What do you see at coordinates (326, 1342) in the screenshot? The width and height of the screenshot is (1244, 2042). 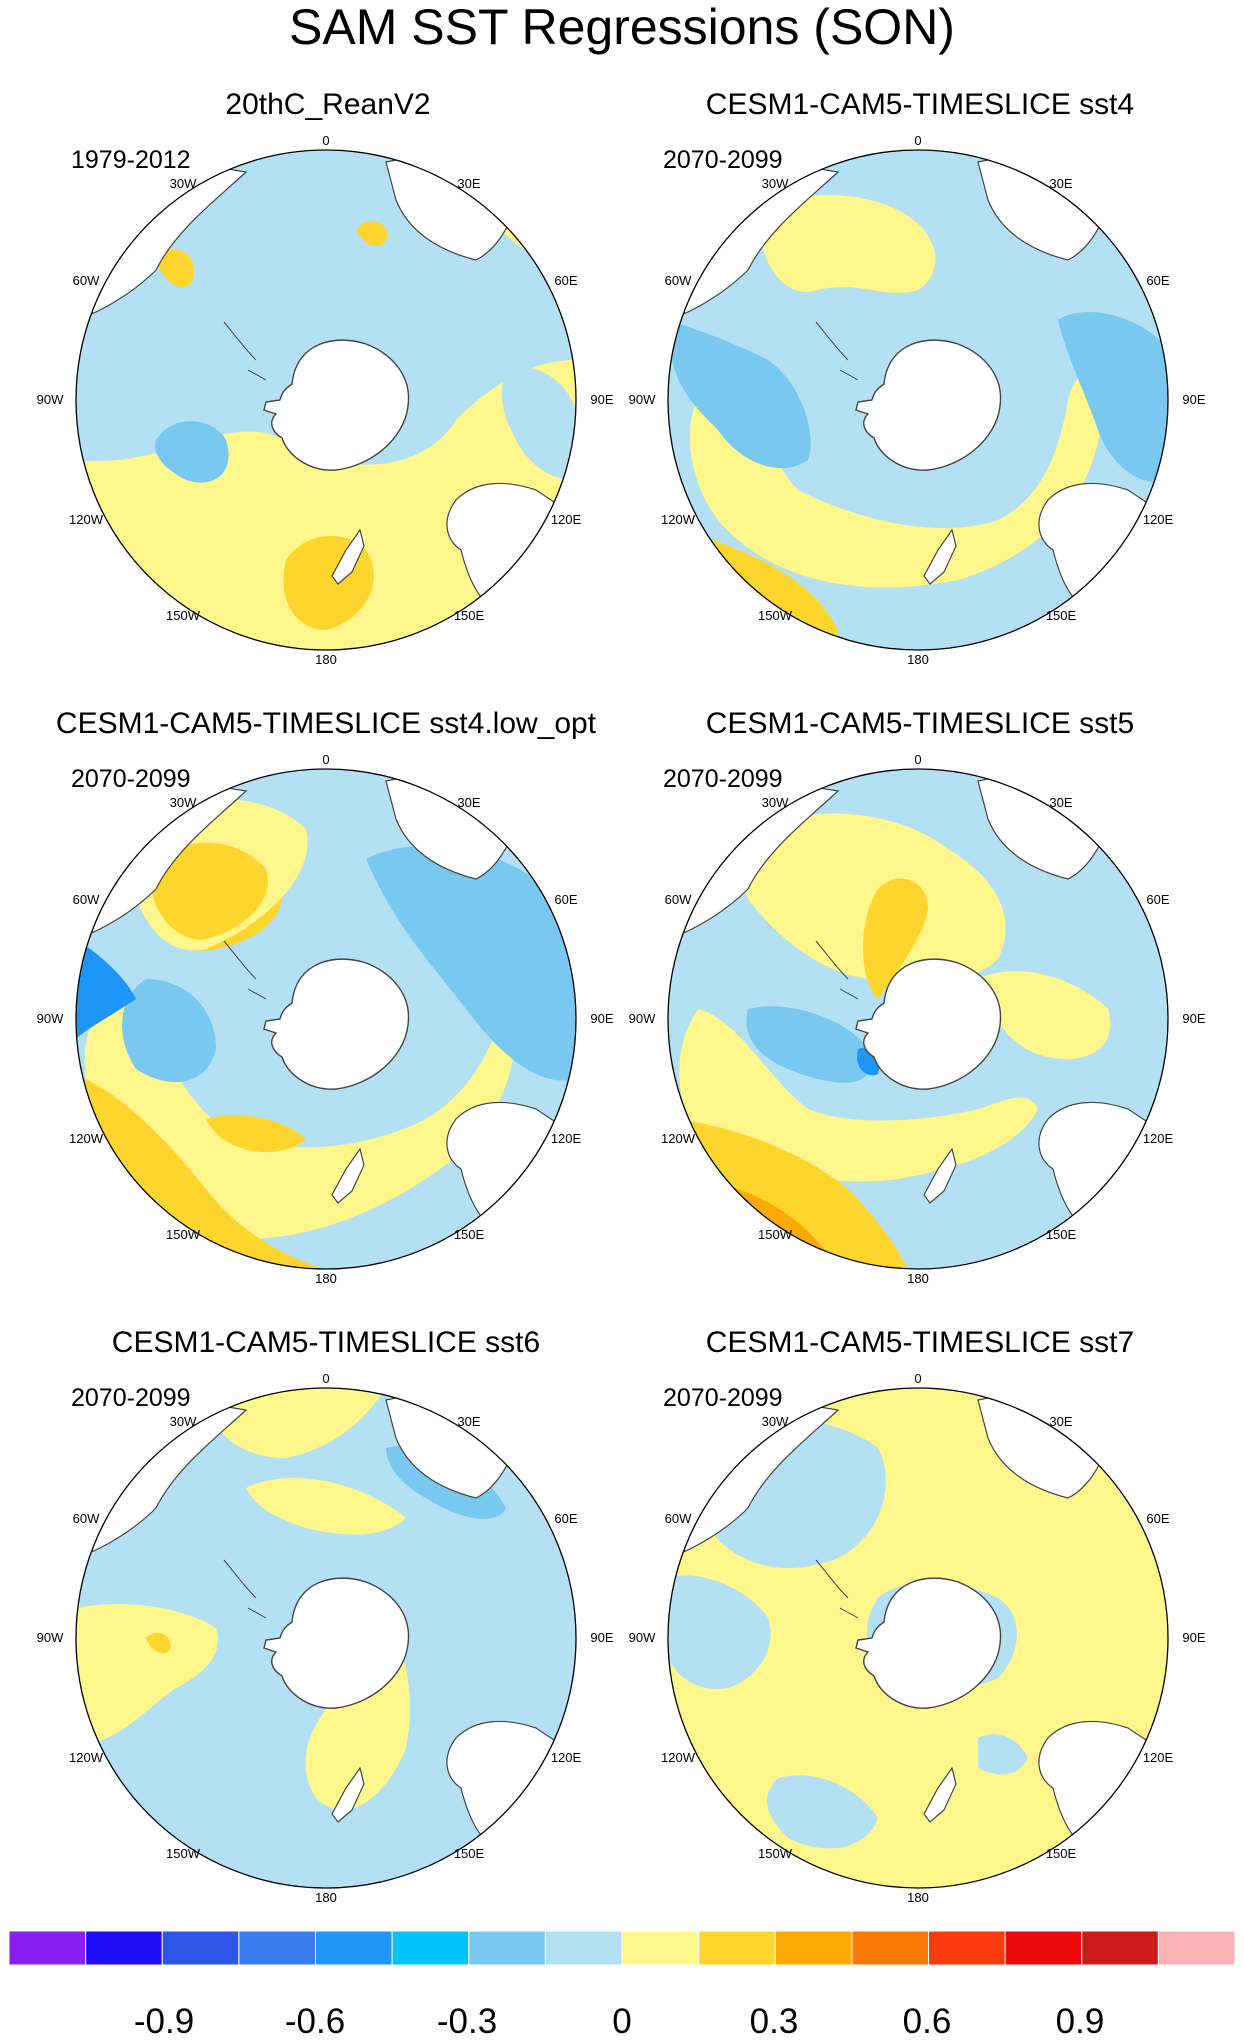 I see `panel-title: CESM1-CAM5-TIMESLICE sst6` at bounding box center [326, 1342].